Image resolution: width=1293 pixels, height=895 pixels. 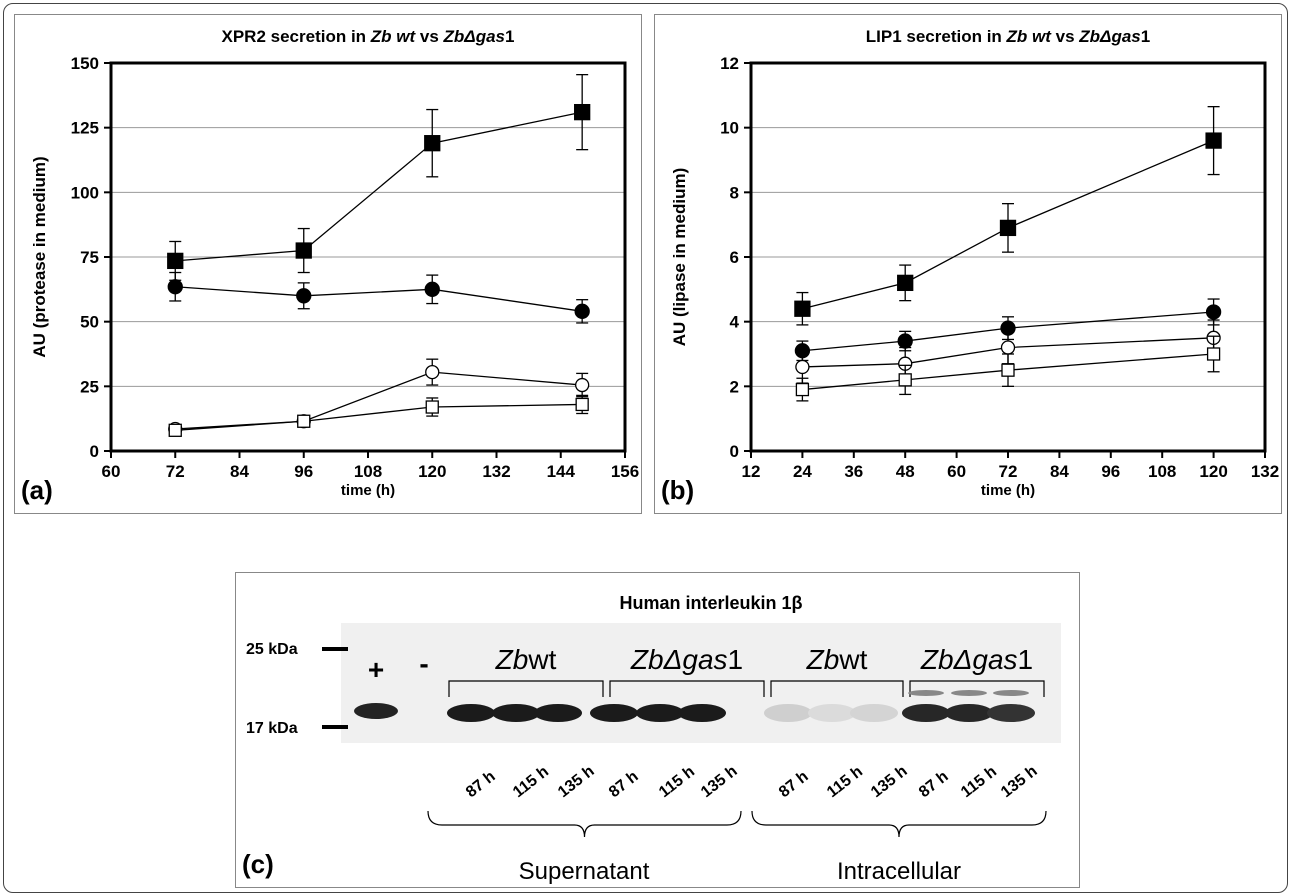 What do you see at coordinates (734, 257) in the screenshot?
I see `y-tick-label: 6` at bounding box center [734, 257].